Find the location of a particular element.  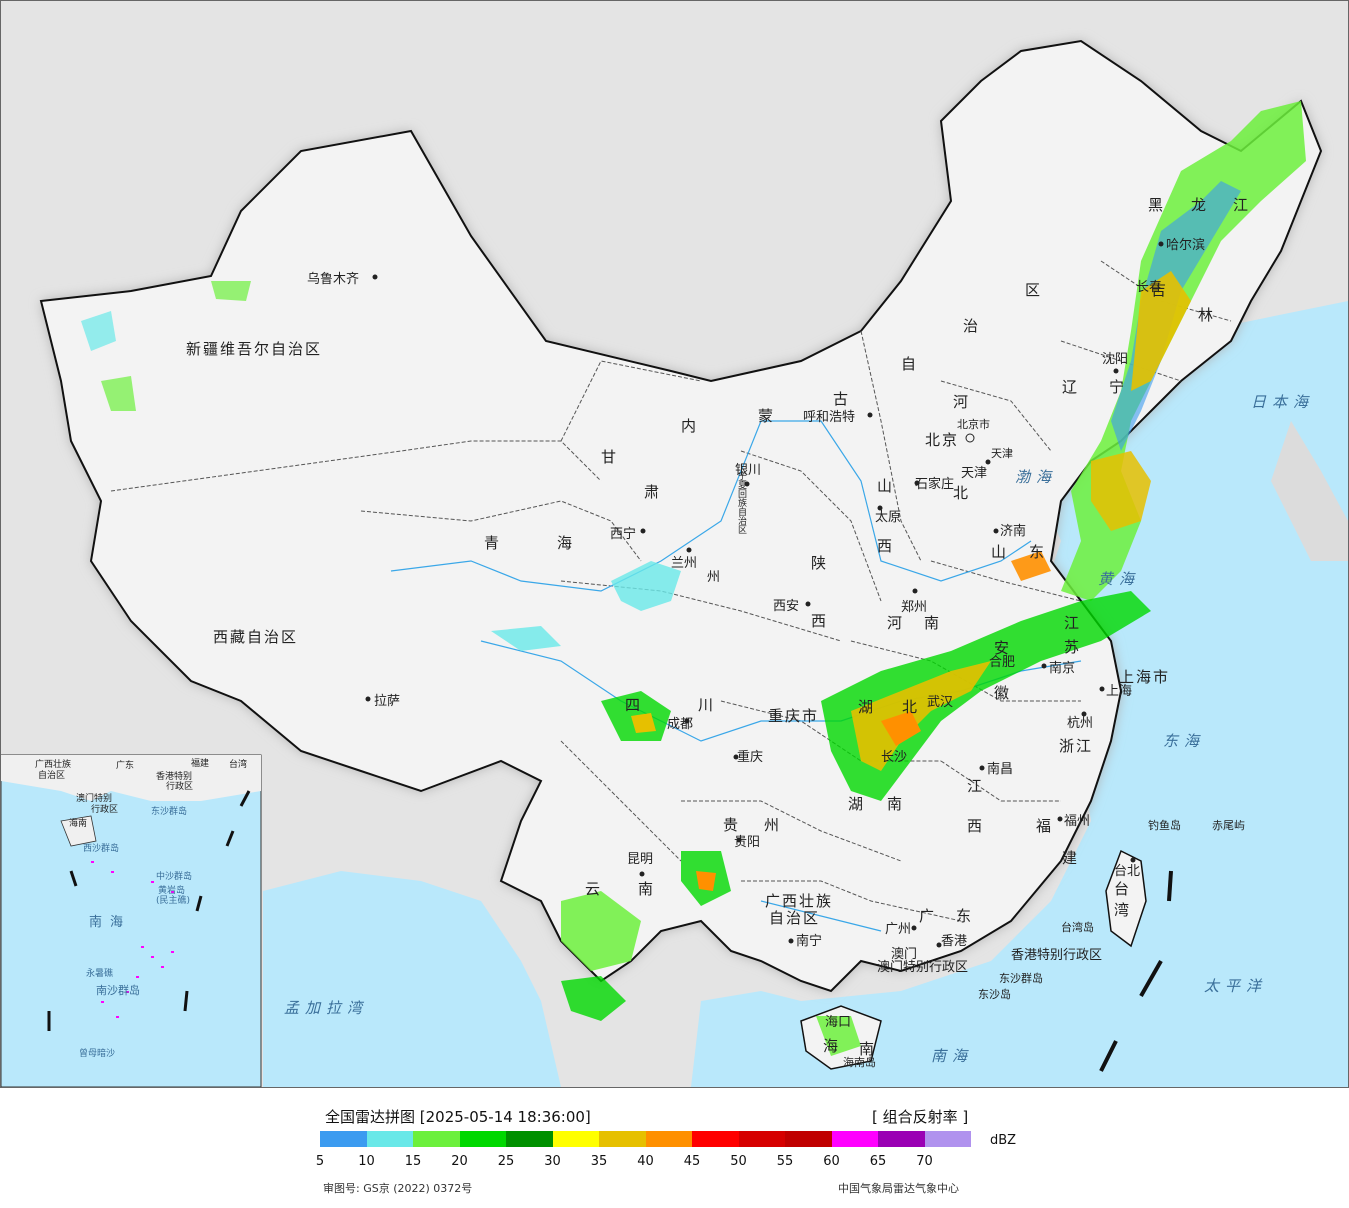

city-tianjin: 天津 is located at coordinates (974, 473).